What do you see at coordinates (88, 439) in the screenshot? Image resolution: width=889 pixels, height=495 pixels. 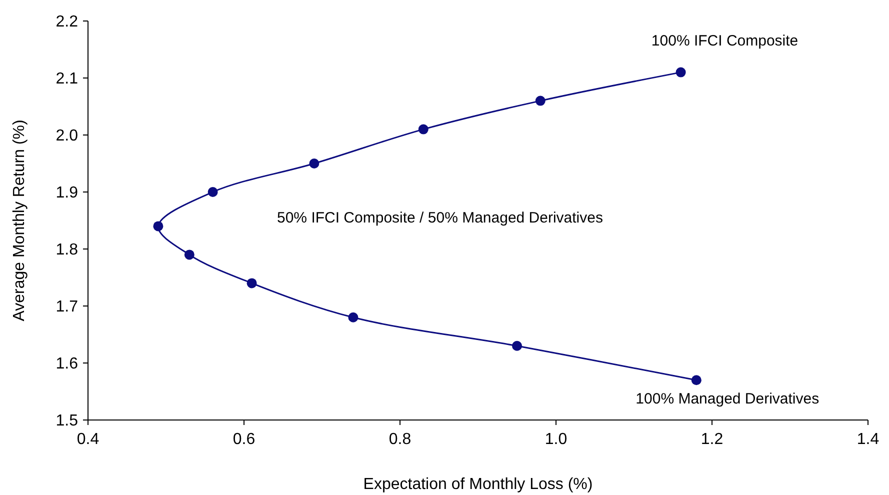 I see `x-tick-label: 0.4` at bounding box center [88, 439].